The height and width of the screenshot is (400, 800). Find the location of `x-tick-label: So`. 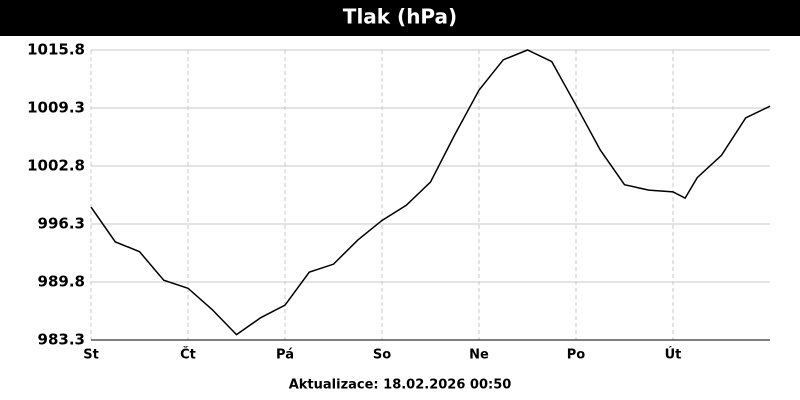

x-tick-label: So is located at coordinates (382, 355).